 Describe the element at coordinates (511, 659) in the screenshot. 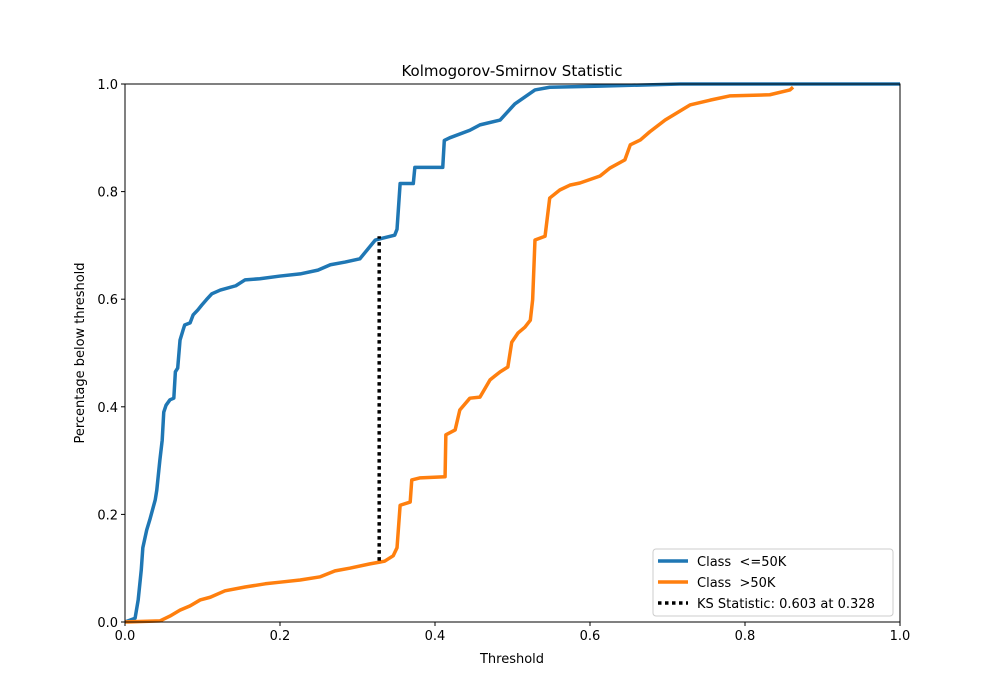

I see `x-axis-label: Threshold` at that location.